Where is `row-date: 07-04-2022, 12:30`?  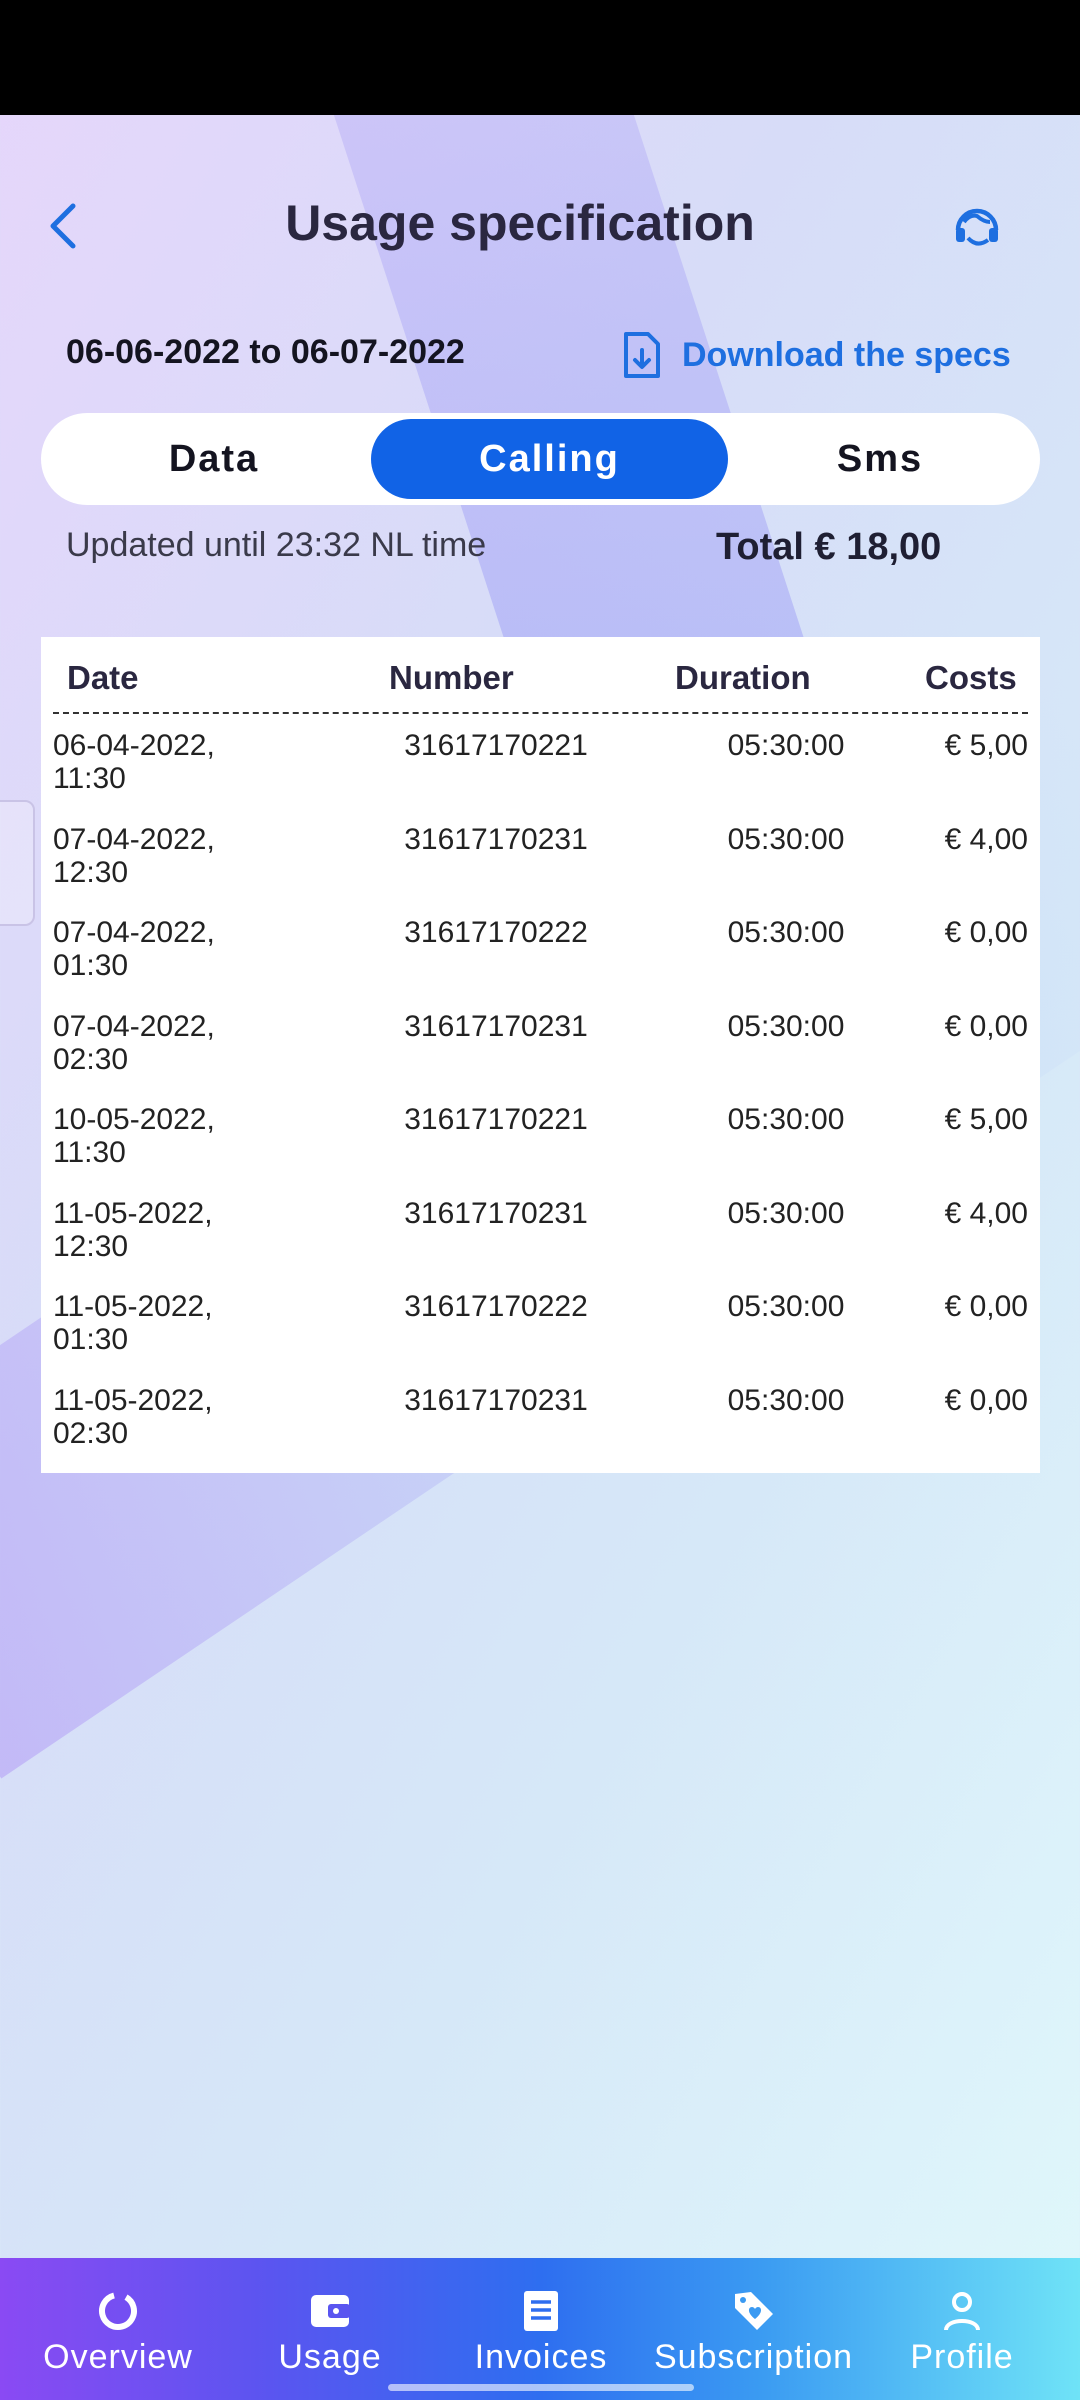
row-date: 07-04-2022, 12:30 is located at coordinates (134, 856).